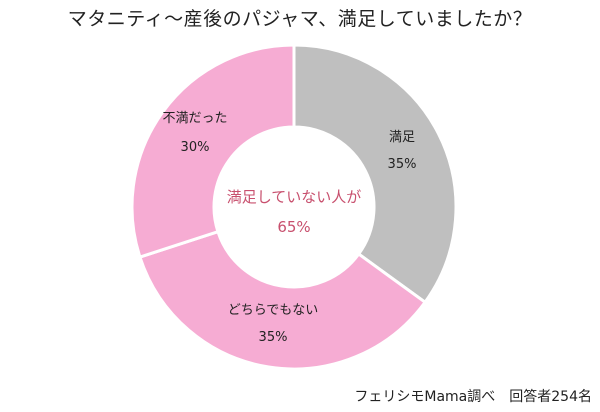 This screenshot has width=600, height=412. Describe the element at coordinates (195, 147) in the screenshot. I see `slice-value-label: 30%` at that location.